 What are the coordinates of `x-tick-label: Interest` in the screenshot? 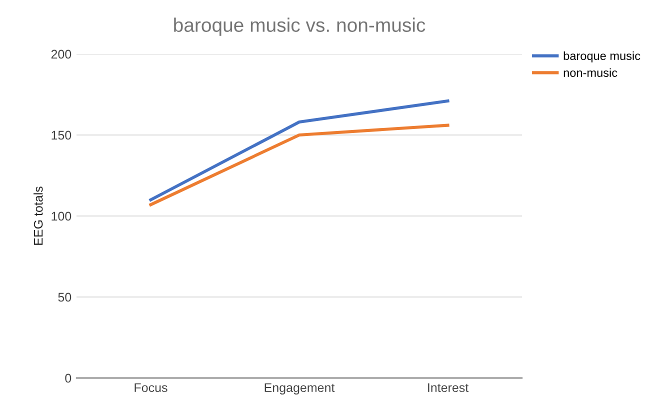 It's located at (448, 387).